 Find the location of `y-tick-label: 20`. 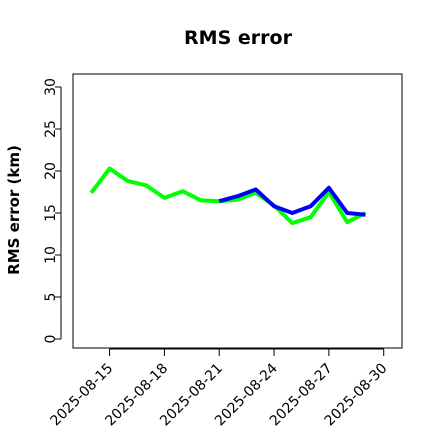

y-tick-label: 20 is located at coordinates (51, 171).